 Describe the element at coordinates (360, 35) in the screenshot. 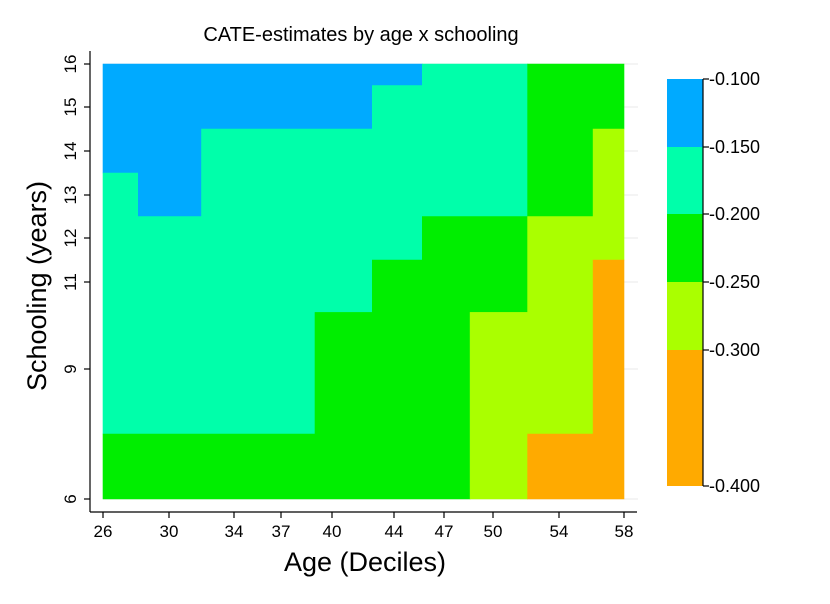

I see `chart-title: CATE-estimates by age x schooling` at that location.